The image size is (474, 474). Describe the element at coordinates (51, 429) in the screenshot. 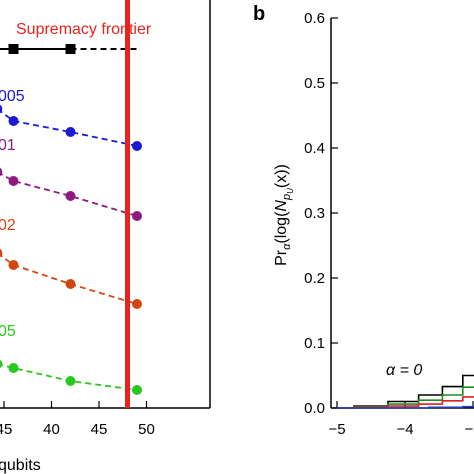

I see `panel-a-x-tick-label: 40` at that location.